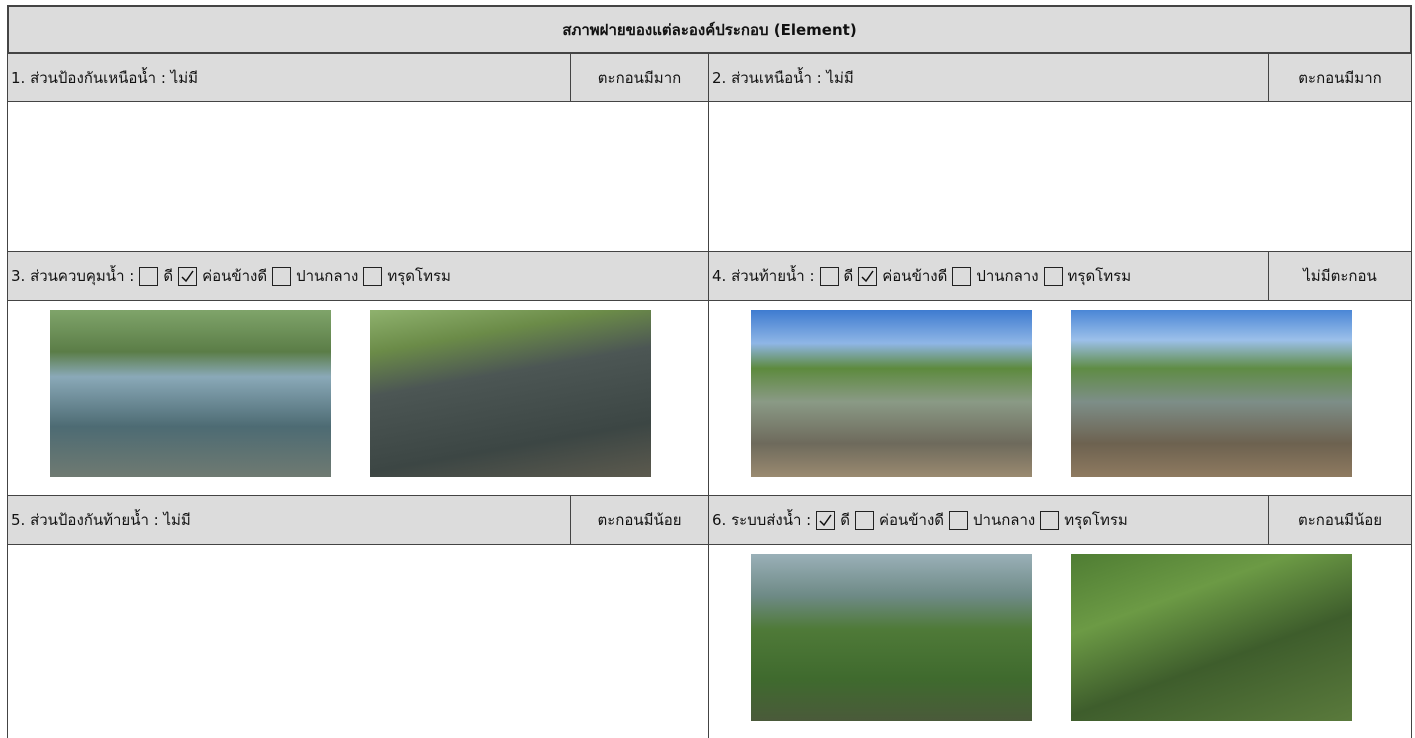 The width and height of the screenshot is (1415, 738). What do you see at coordinates (289, 520) in the screenshot?
I see `section-header: 5. ส่วนป้องกันท้ายน้ำ : ไม่มี` at bounding box center [289, 520].